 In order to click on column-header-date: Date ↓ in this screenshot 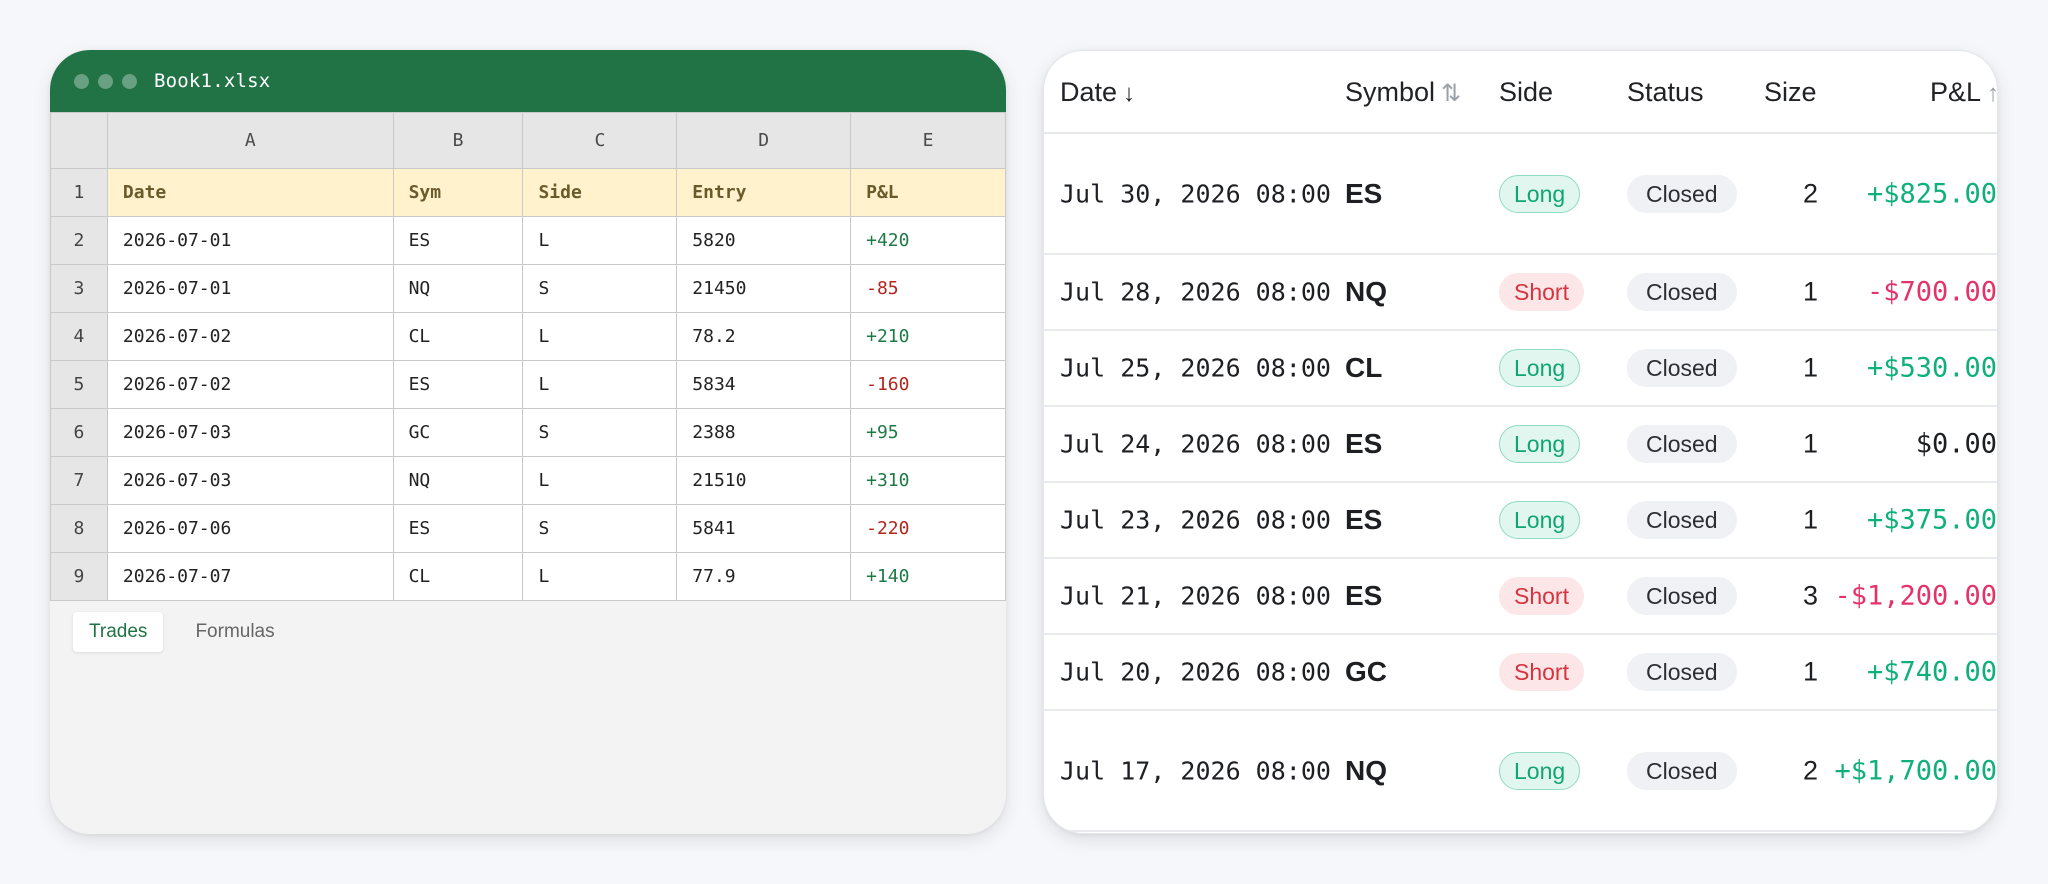, I will do `click(1097, 92)`.